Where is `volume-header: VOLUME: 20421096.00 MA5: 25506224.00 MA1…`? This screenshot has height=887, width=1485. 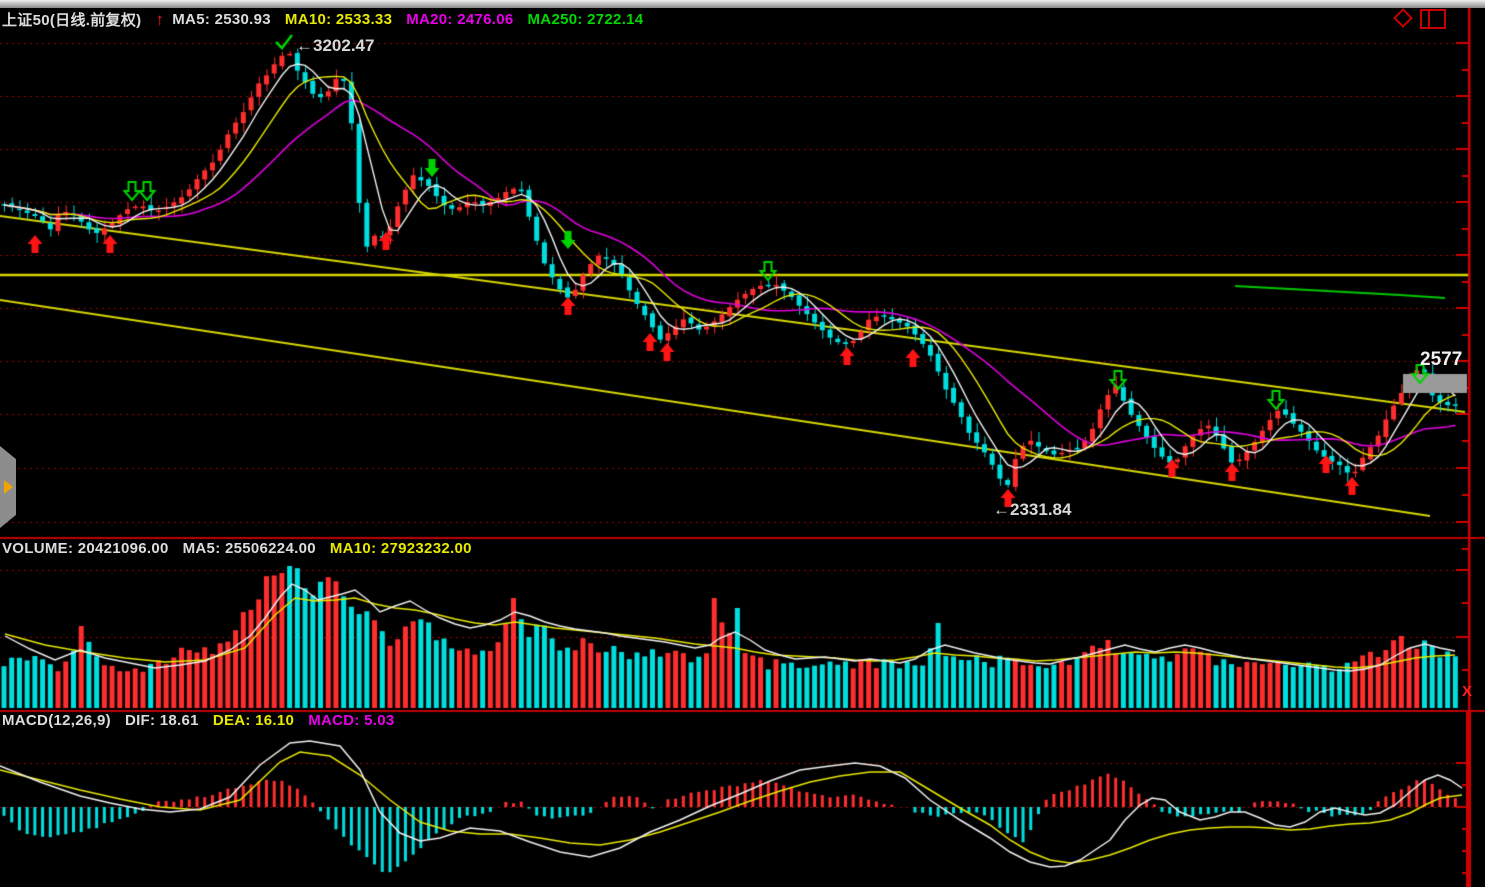
volume-header: VOLUME: 20421096.00 MA5: 25506224.00 MA1… is located at coordinates (237, 548).